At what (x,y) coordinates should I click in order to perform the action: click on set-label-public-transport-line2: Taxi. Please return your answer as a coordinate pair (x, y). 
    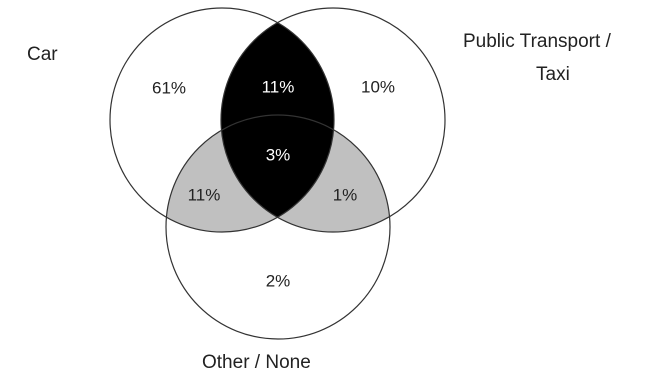
    Looking at the image, I should click on (553, 74).